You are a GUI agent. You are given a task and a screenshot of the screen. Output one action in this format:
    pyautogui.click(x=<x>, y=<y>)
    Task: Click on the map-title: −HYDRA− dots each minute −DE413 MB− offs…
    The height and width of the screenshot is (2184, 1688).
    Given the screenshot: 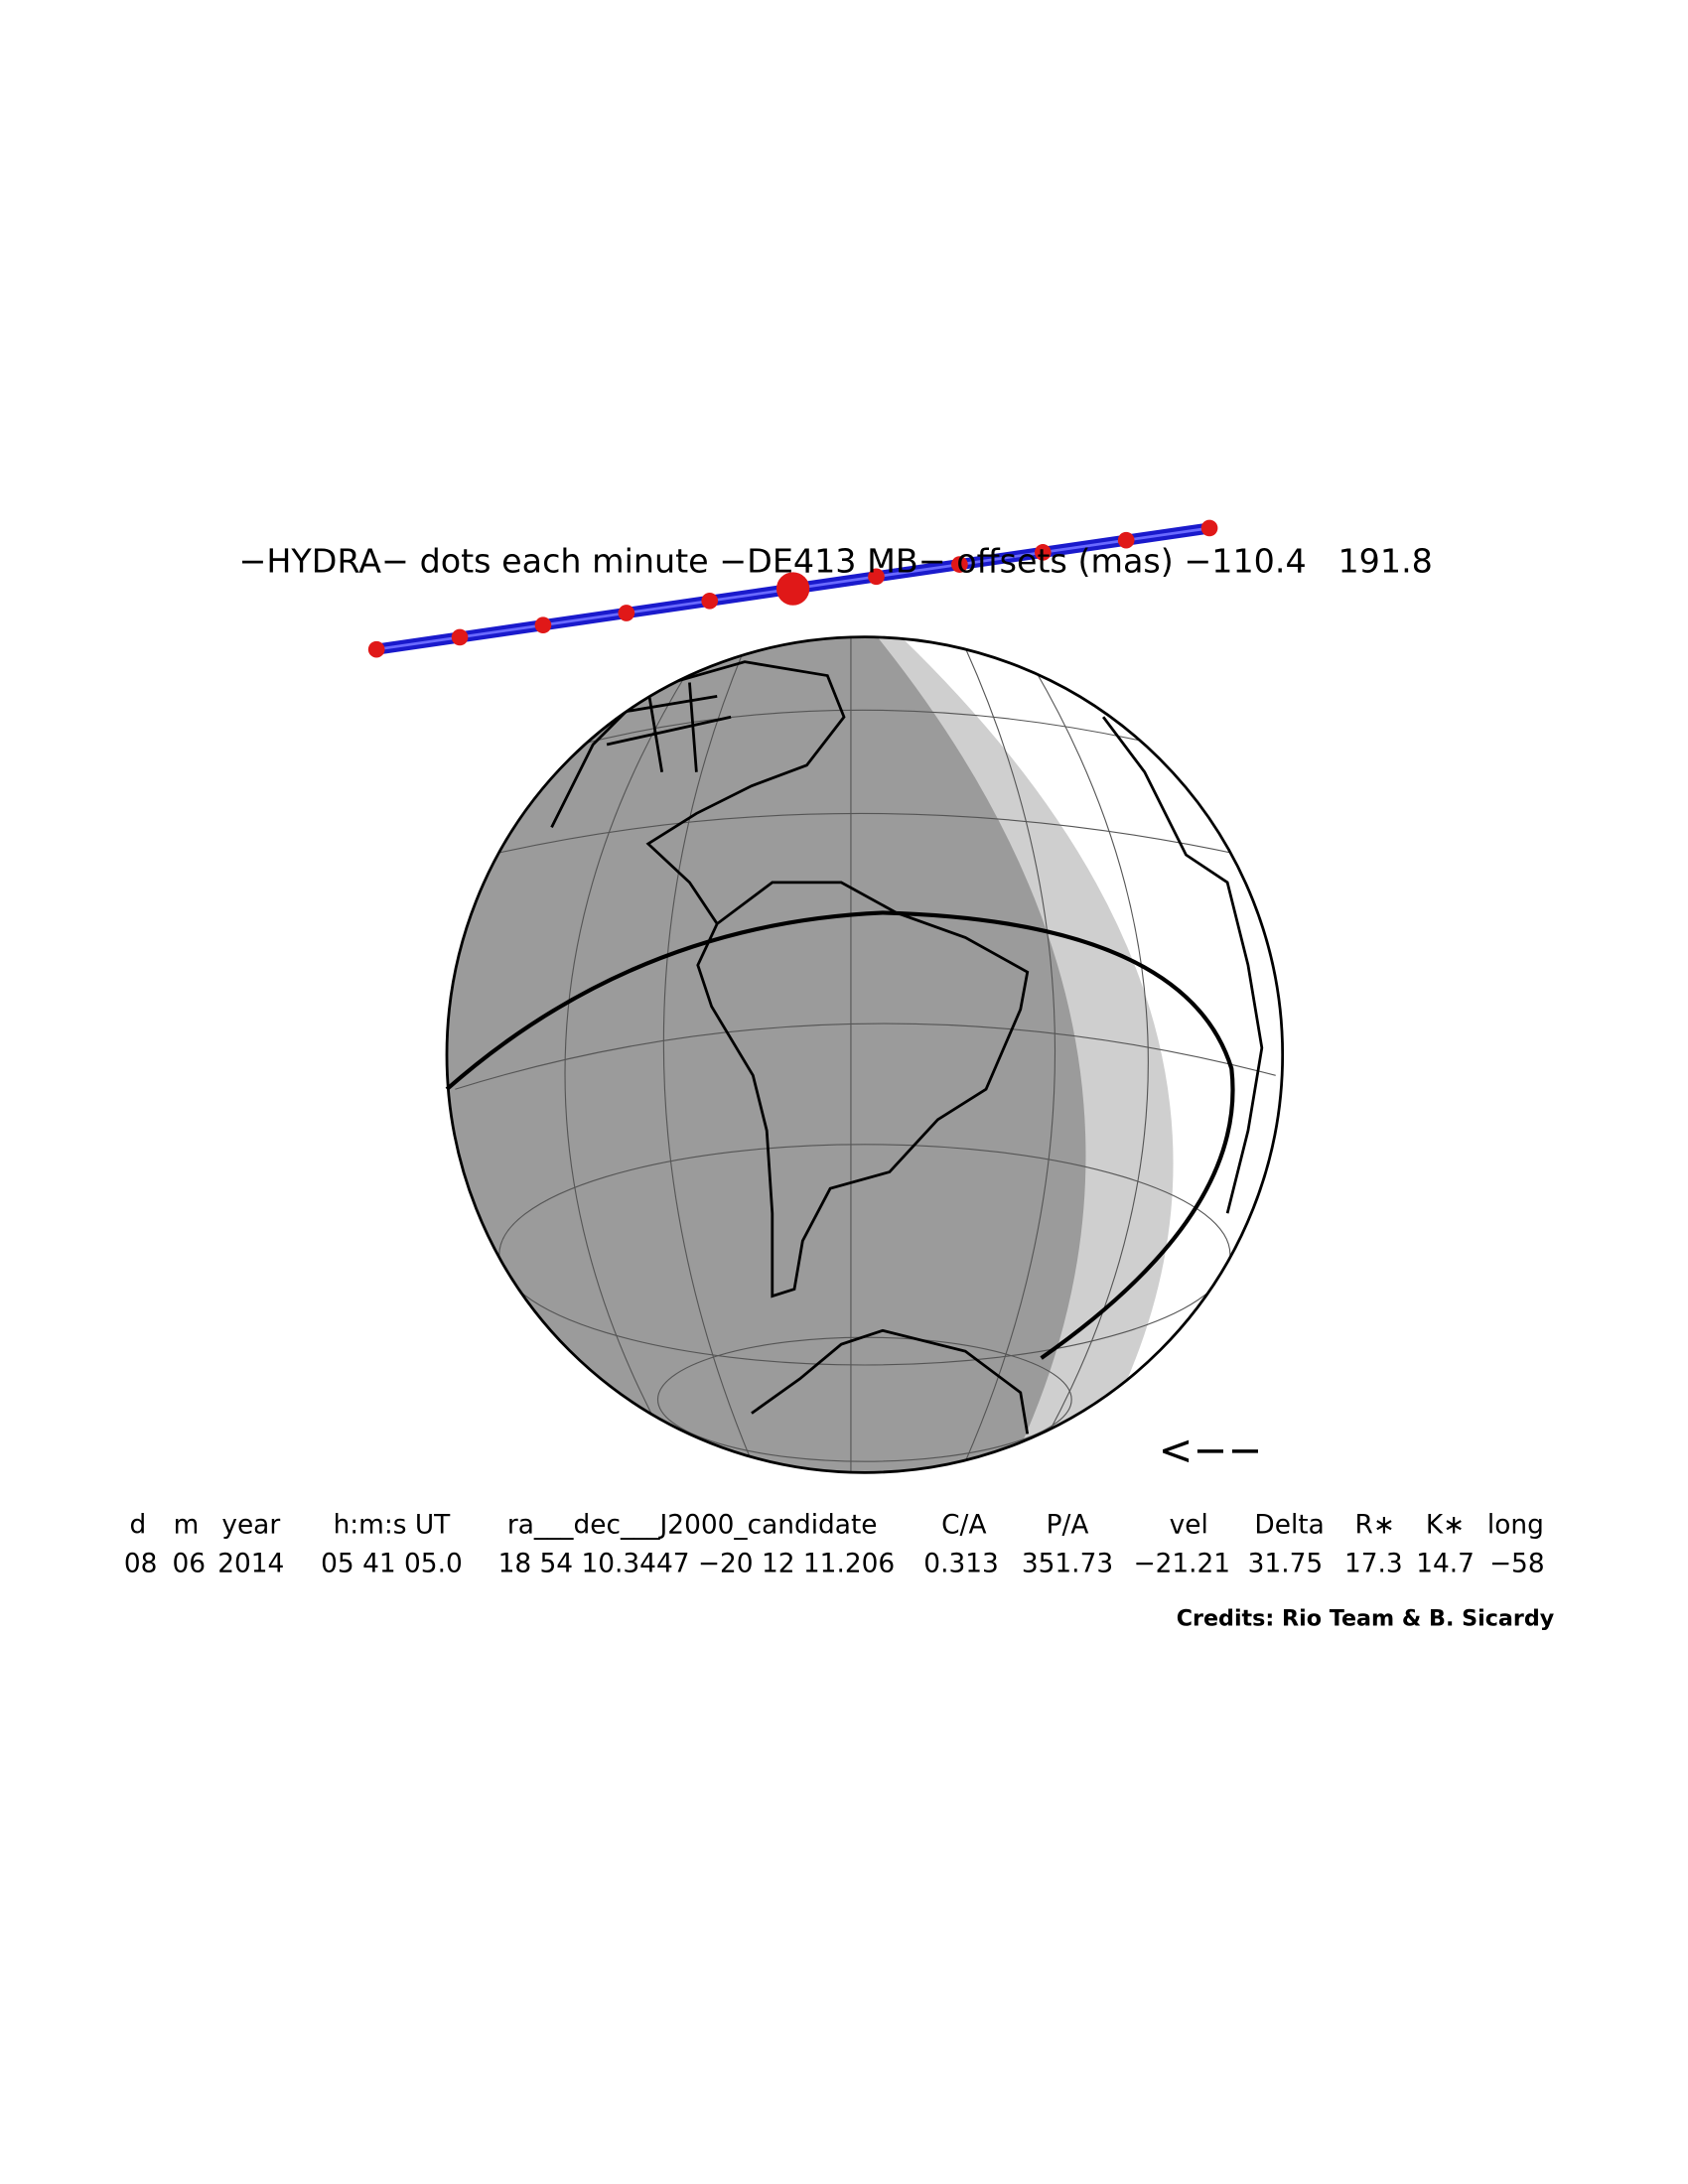 What is the action you would take?
    pyautogui.click(x=835, y=560)
    